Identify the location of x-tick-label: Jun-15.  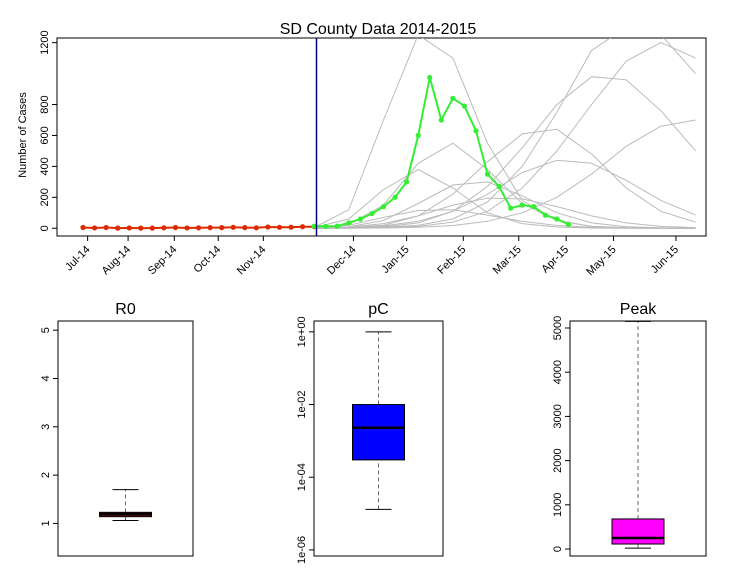
(665, 260).